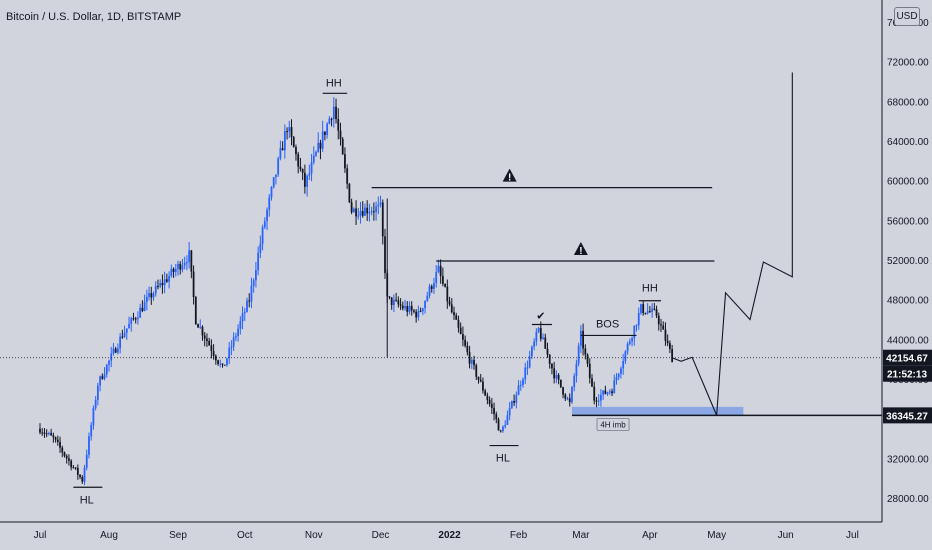 This screenshot has width=932, height=550. What do you see at coordinates (509, 176) in the screenshot?
I see `warning-icon: !` at bounding box center [509, 176].